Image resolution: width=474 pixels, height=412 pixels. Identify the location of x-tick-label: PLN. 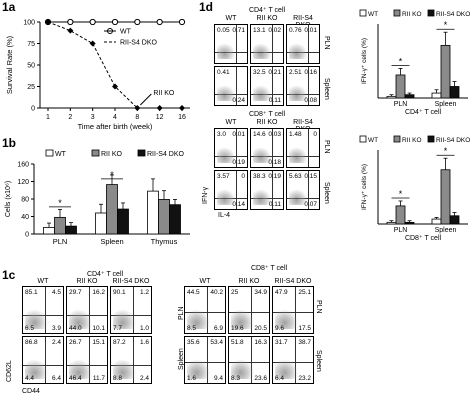
(401, 104).